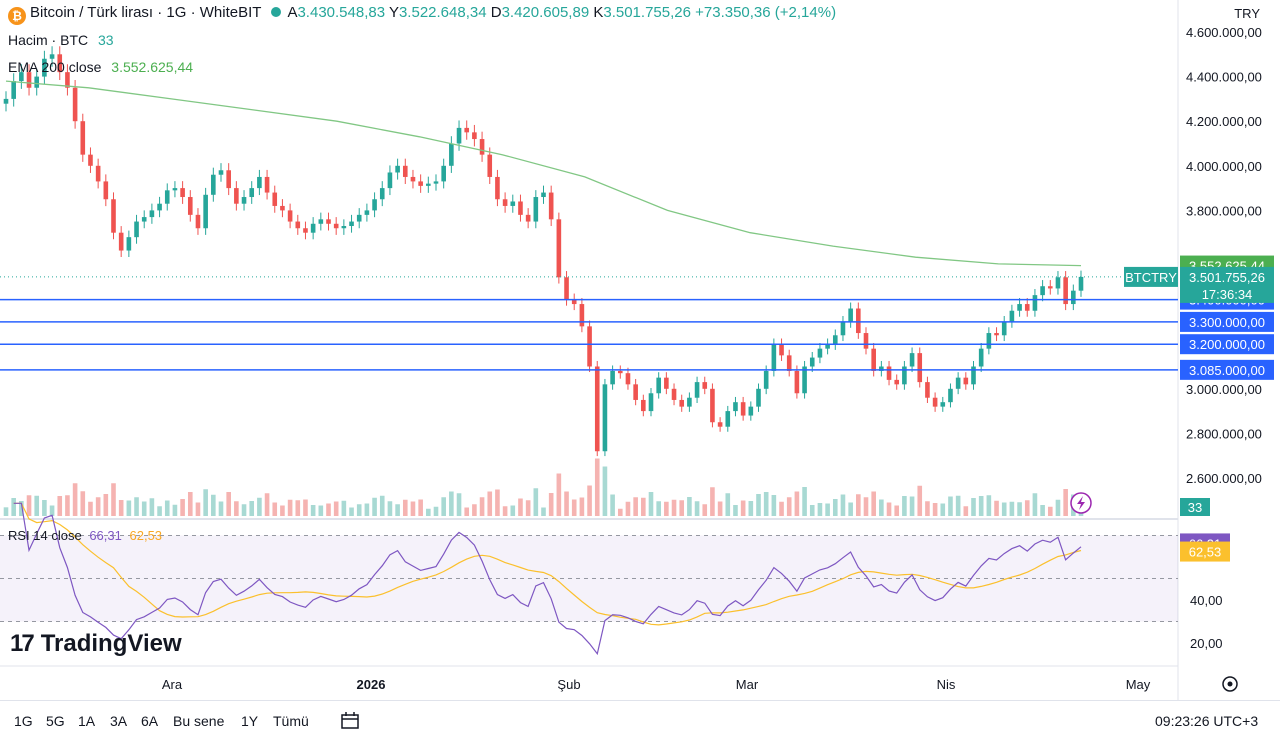 This screenshot has width=1280, height=739. What do you see at coordinates (100, 67) in the screenshot?
I see `ema-legend: EMA 200 close 3.552.625,44` at bounding box center [100, 67].